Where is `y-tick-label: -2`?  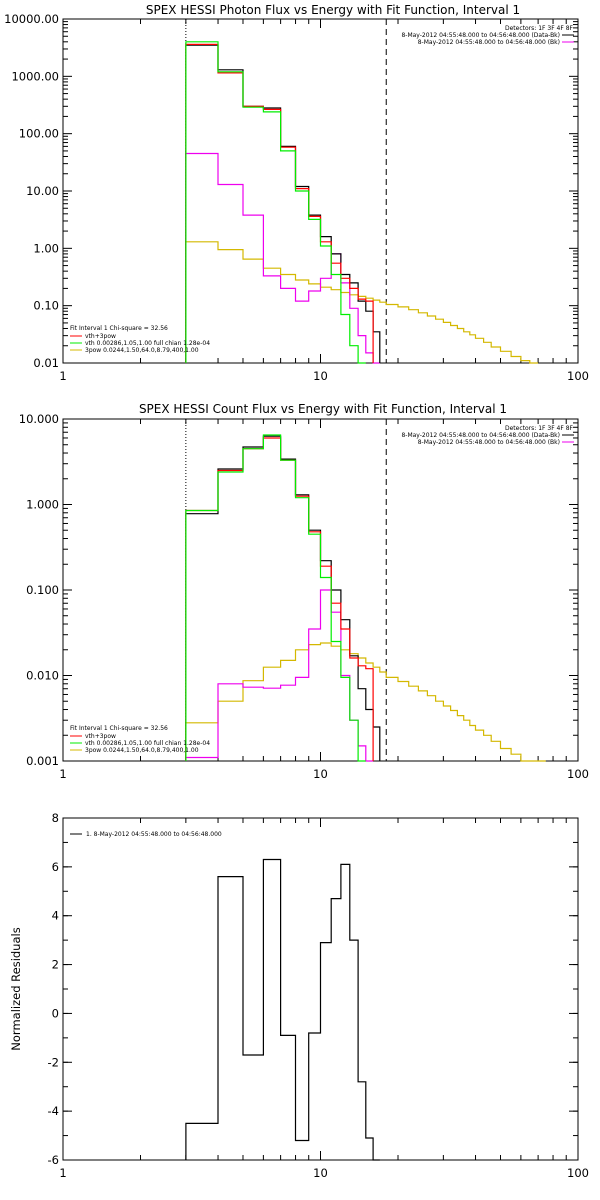
y-tick-label: -2 is located at coordinates (53, 1062).